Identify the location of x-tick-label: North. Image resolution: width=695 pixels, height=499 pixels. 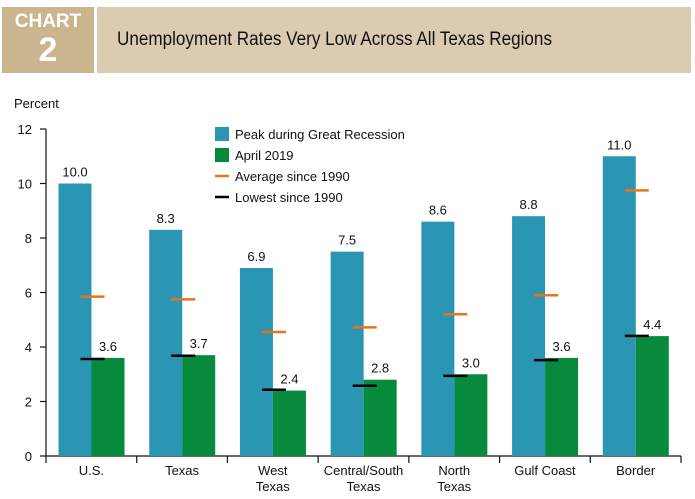
(454, 470).